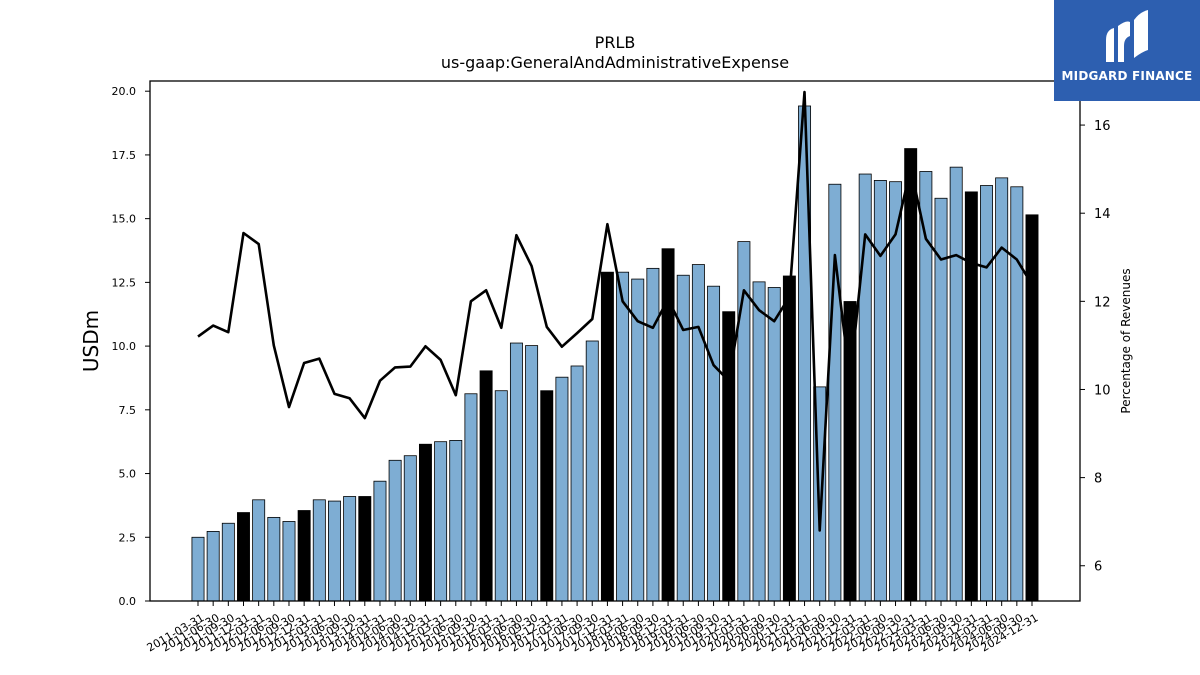 The height and width of the screenshot is (675, 1200). I want to click on y-tick-label: 15.0, so click(124, 219).